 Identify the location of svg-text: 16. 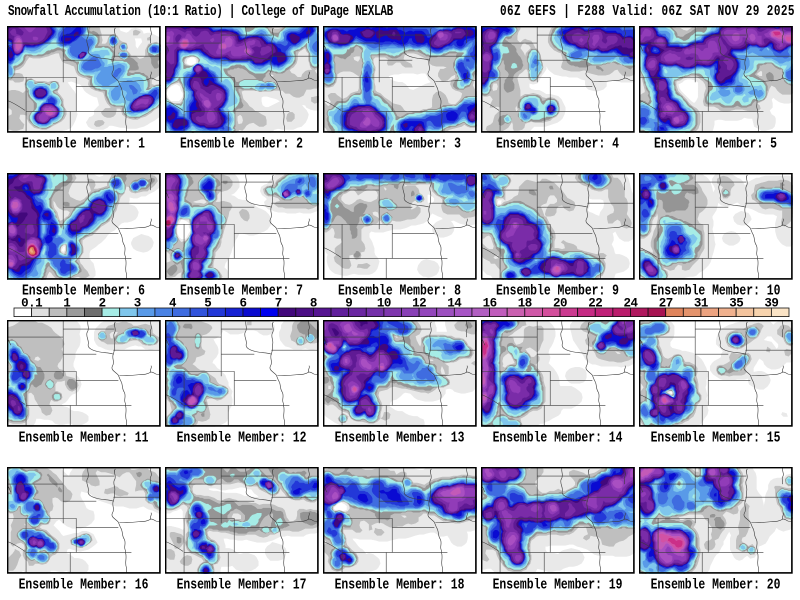
(490, 304).